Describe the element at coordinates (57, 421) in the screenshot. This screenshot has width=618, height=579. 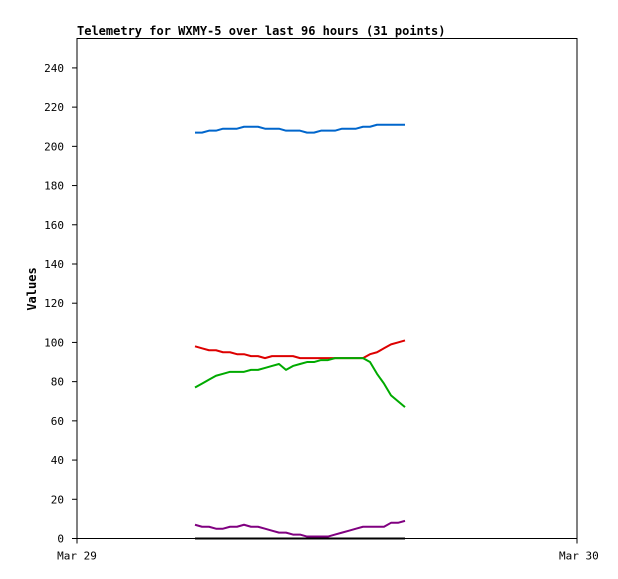
I see `y-tick-label: 60` at that location.